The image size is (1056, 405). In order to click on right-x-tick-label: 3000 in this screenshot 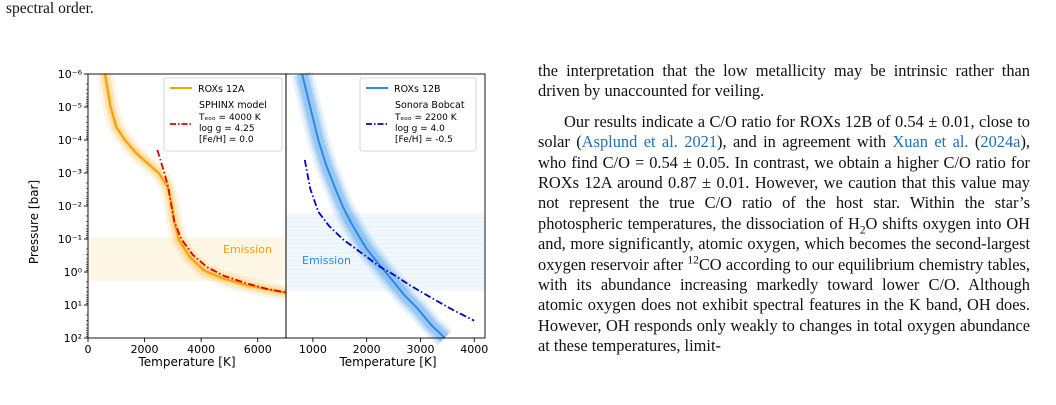, I will do `click(420, 349)`.